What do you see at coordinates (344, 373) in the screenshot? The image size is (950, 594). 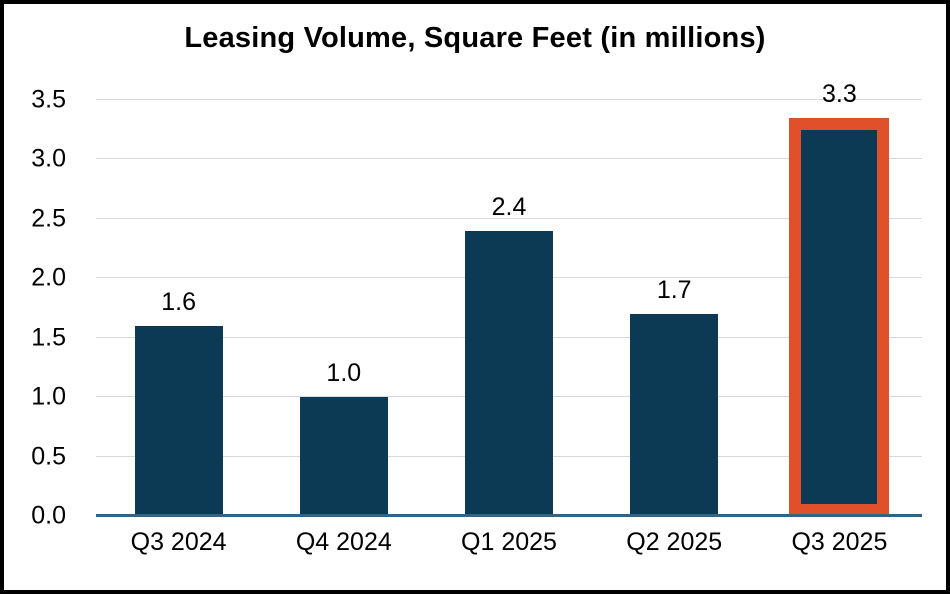 I see `bar-data-label: 1.0` at bounding box center [344, 373].